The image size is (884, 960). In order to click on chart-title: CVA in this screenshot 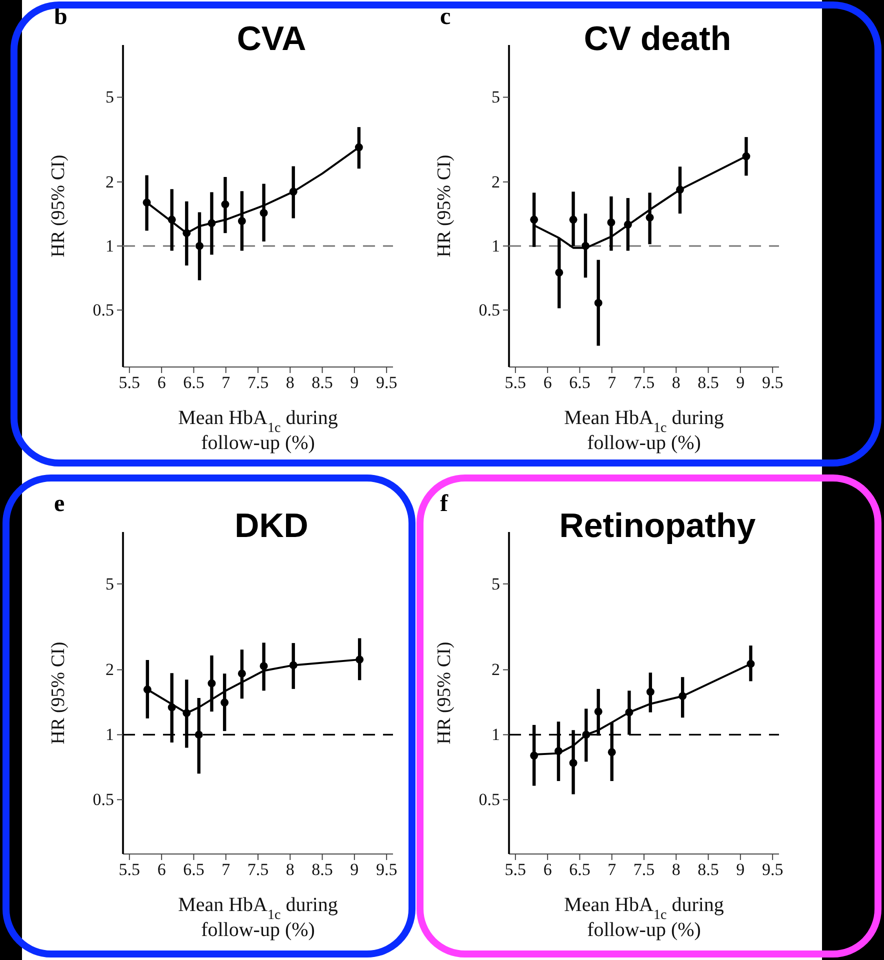, I will do `click(271, 39)`.